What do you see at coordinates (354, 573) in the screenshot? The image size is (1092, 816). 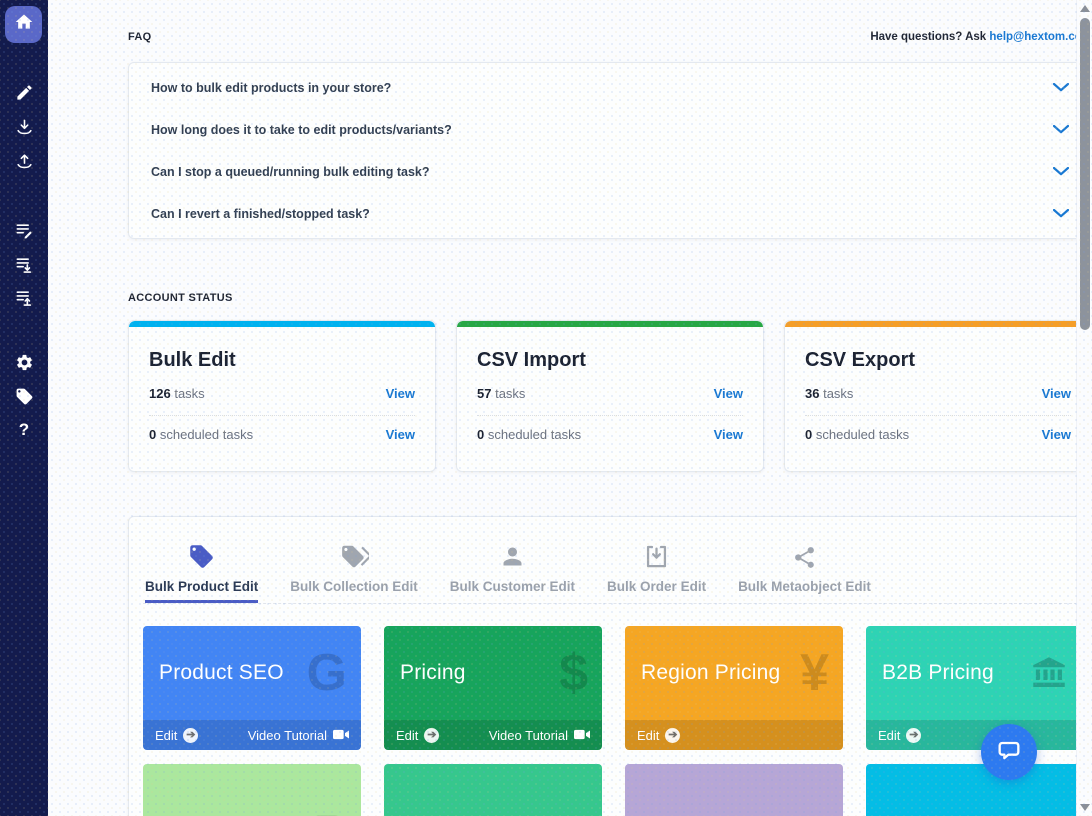 I see `tab-bulk-collection-edit: Bulk Collection Edit` at bounding box center [354, 573].